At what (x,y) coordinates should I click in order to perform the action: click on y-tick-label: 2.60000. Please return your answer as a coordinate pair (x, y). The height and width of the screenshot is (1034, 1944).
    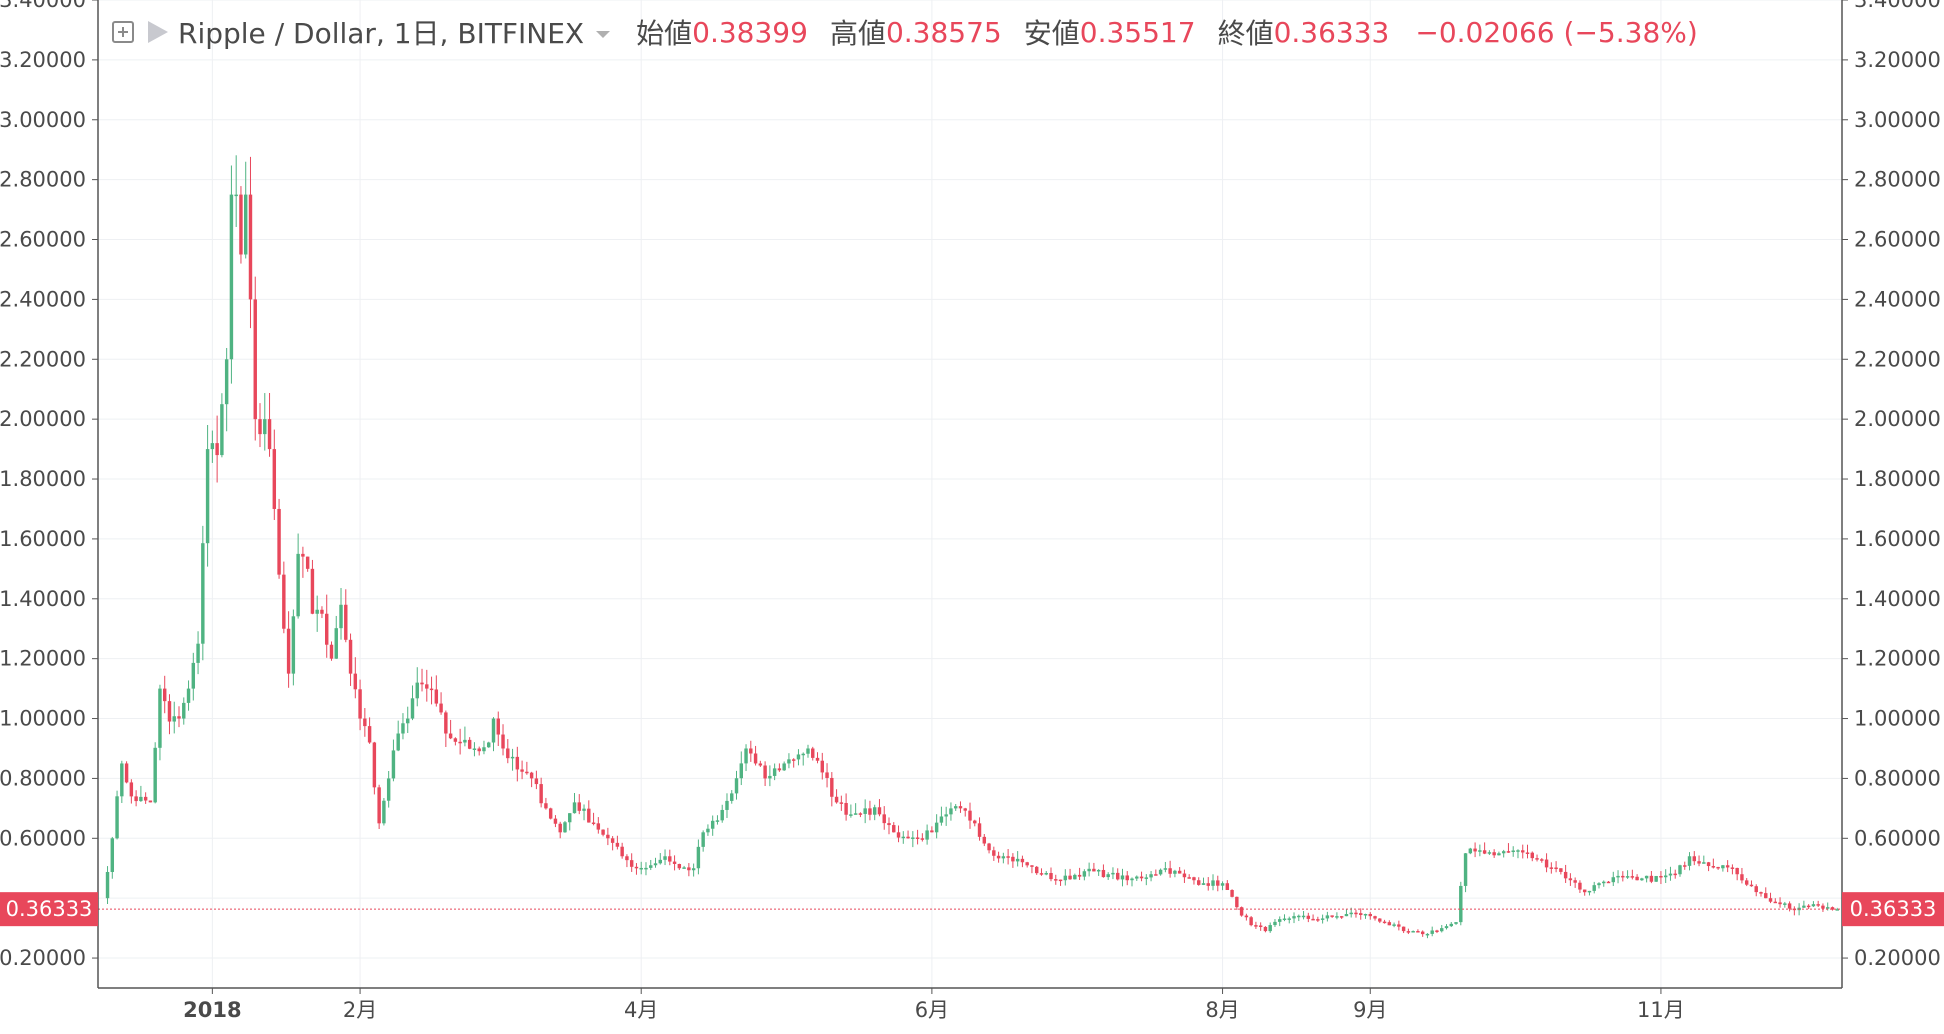
    Looking at the image, I should click on (1897, 240).